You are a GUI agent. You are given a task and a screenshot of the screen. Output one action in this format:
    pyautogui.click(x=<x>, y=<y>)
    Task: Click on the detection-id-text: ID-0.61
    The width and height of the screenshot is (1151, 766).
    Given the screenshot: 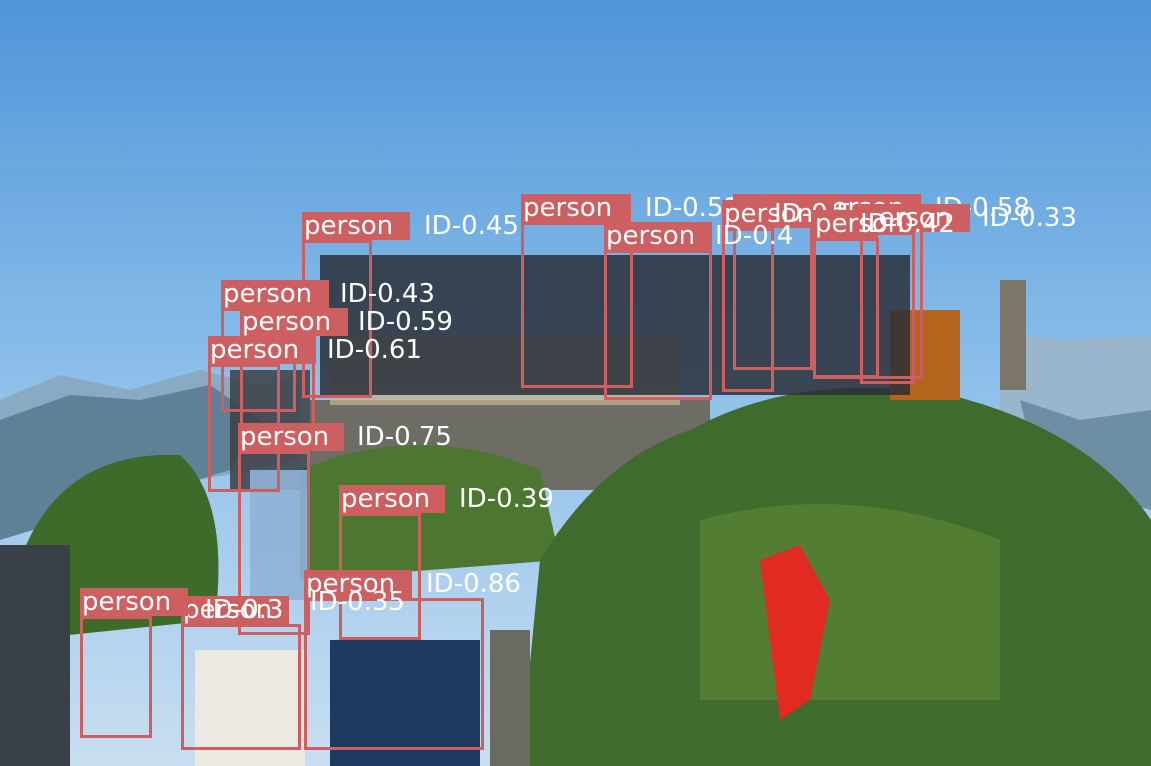 What is the action you would take?
    pyautogui.click(x=374, y=350)
    